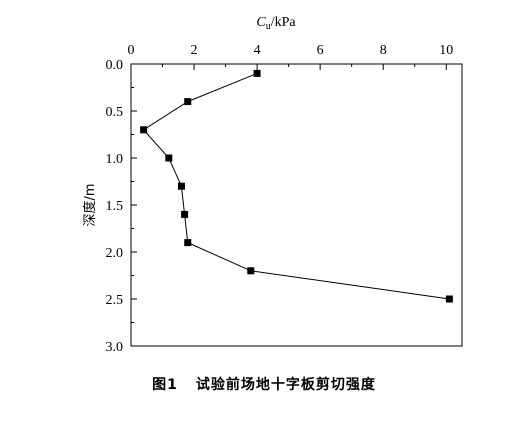  I want to click on y-tick-label: 2.0, so click(115, 253).